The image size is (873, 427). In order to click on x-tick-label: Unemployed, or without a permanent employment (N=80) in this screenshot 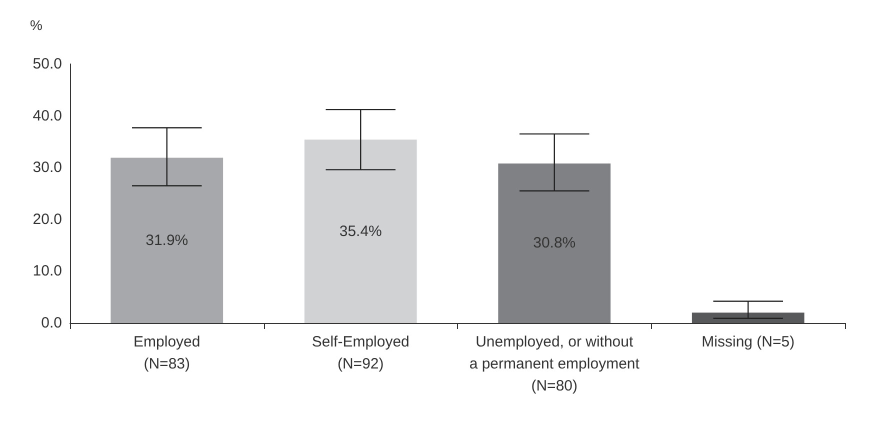, I will do `click(554, 364)`.